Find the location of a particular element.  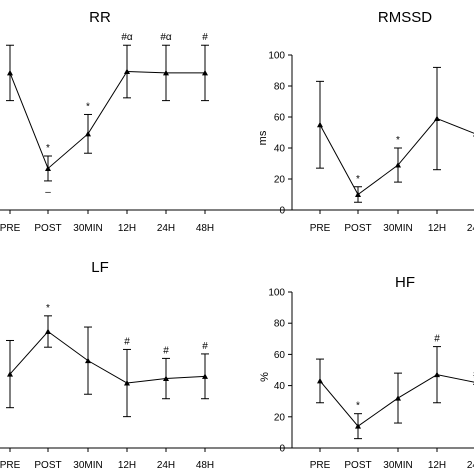

chart-title: HF is located at coordinates (405, 282).